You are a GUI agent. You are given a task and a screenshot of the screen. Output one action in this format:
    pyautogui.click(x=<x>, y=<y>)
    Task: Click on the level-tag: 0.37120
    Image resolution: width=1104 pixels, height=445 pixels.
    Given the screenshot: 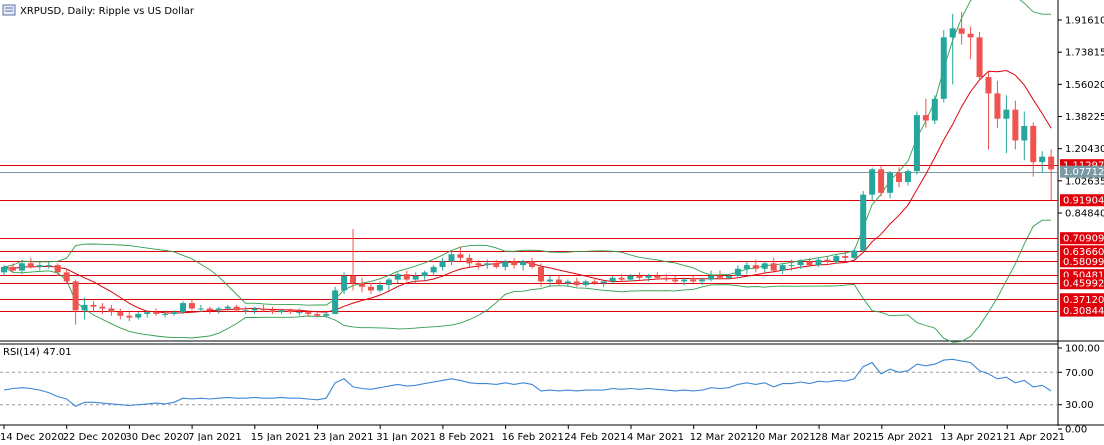 What is the action you would take?
    pyautogui.click(x=1082, y=299)
    